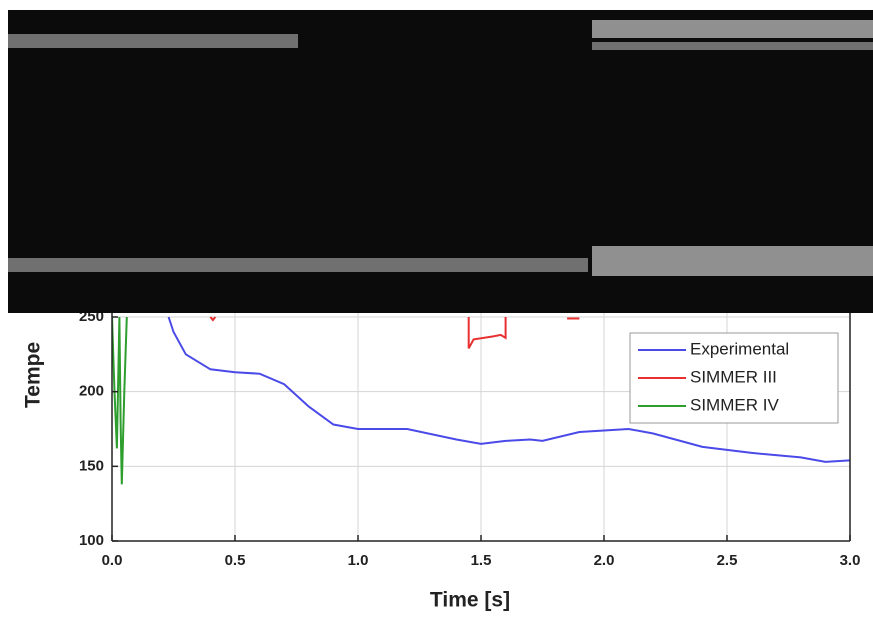 This screenshot has width=873, height=622. I want to click on x-axis-label: Time [s], so click(470, 600).